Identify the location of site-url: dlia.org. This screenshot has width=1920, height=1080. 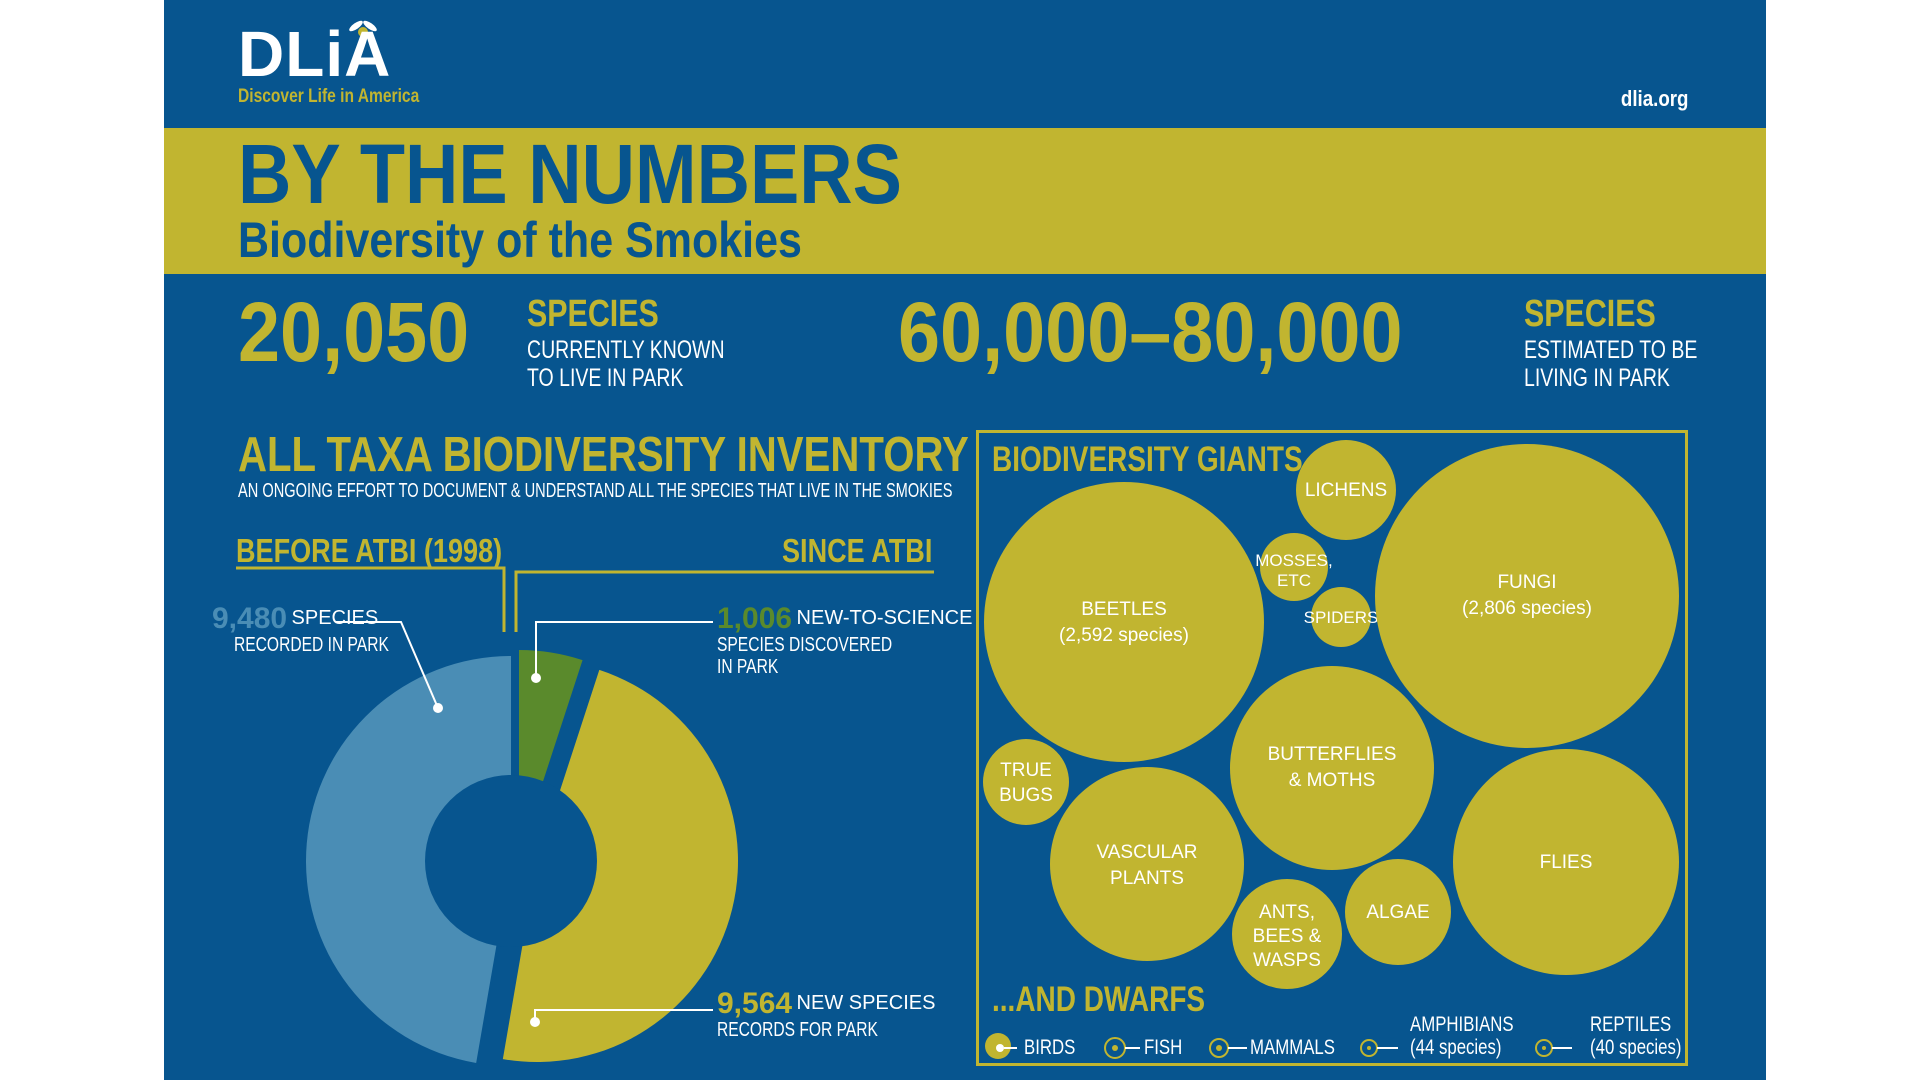
(1654, 98).